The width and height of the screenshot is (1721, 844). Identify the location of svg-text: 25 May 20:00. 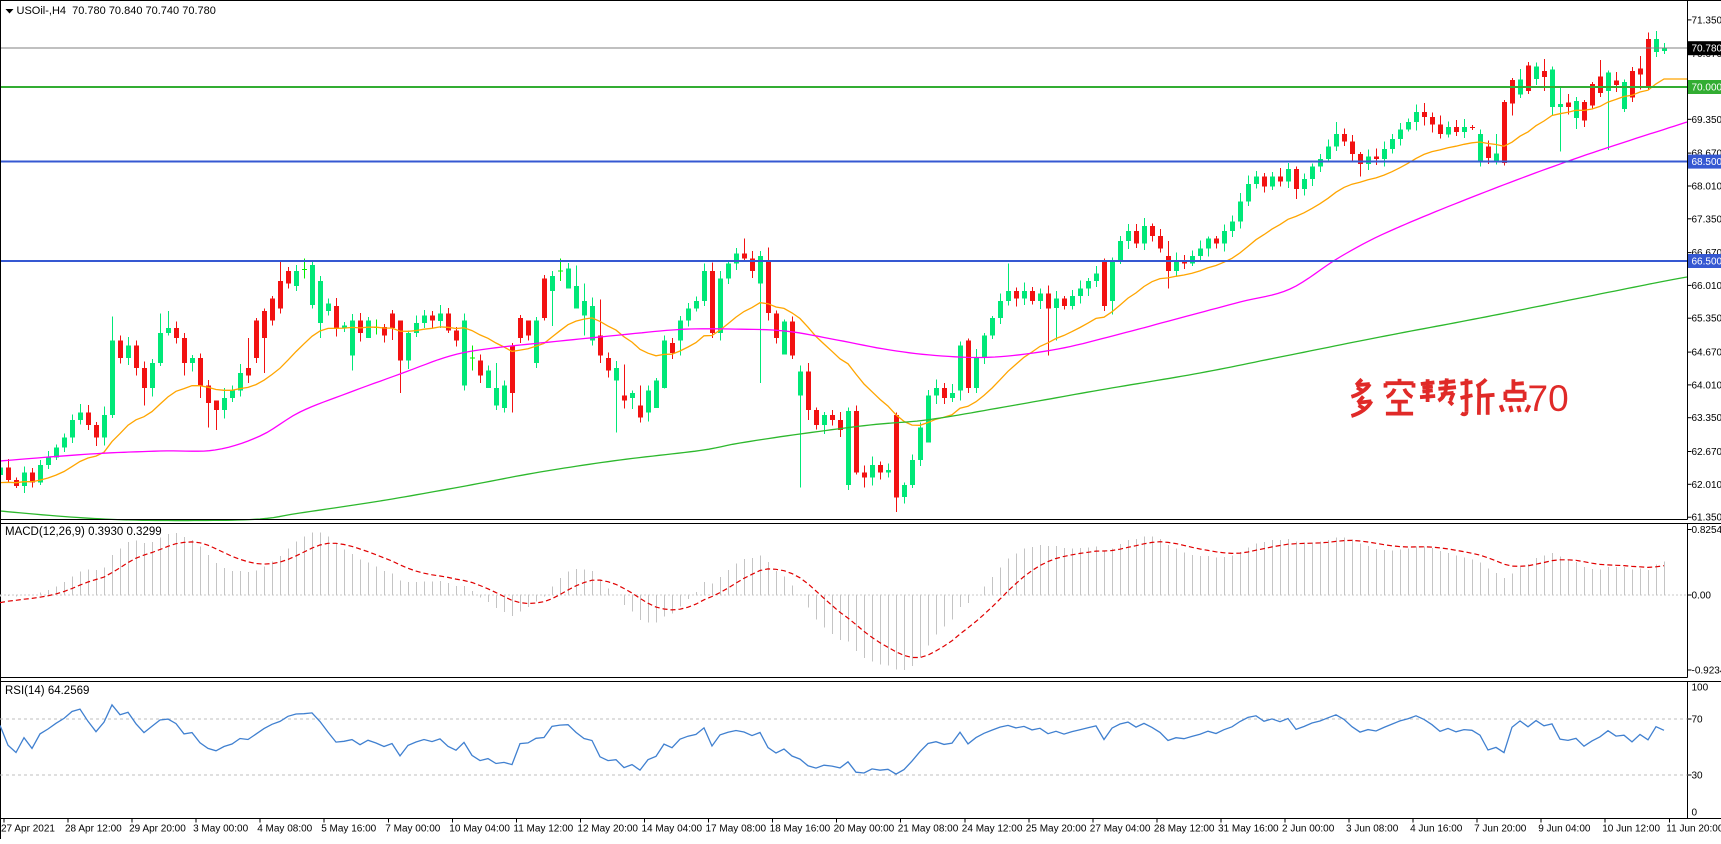
(1056, 829).